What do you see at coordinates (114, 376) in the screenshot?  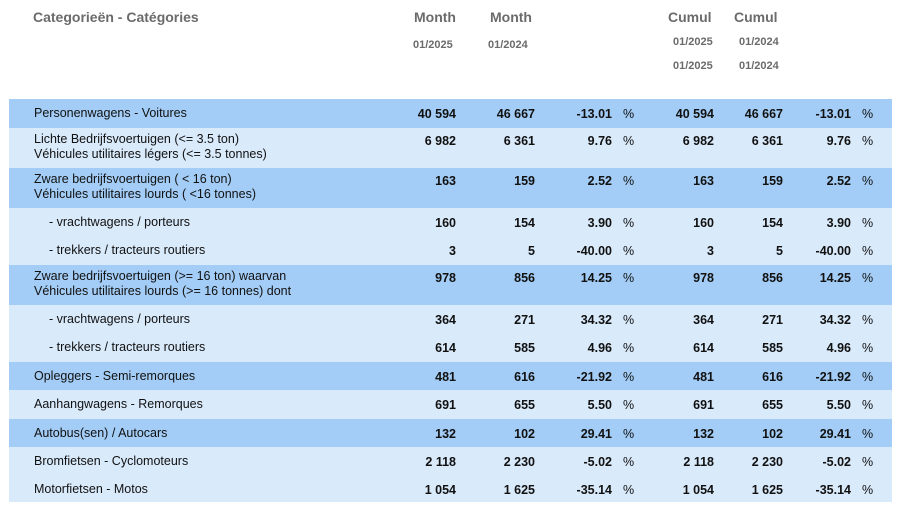 I see `row-label: Opleggers - Semi-remorques` at bounding box center [114, 376].